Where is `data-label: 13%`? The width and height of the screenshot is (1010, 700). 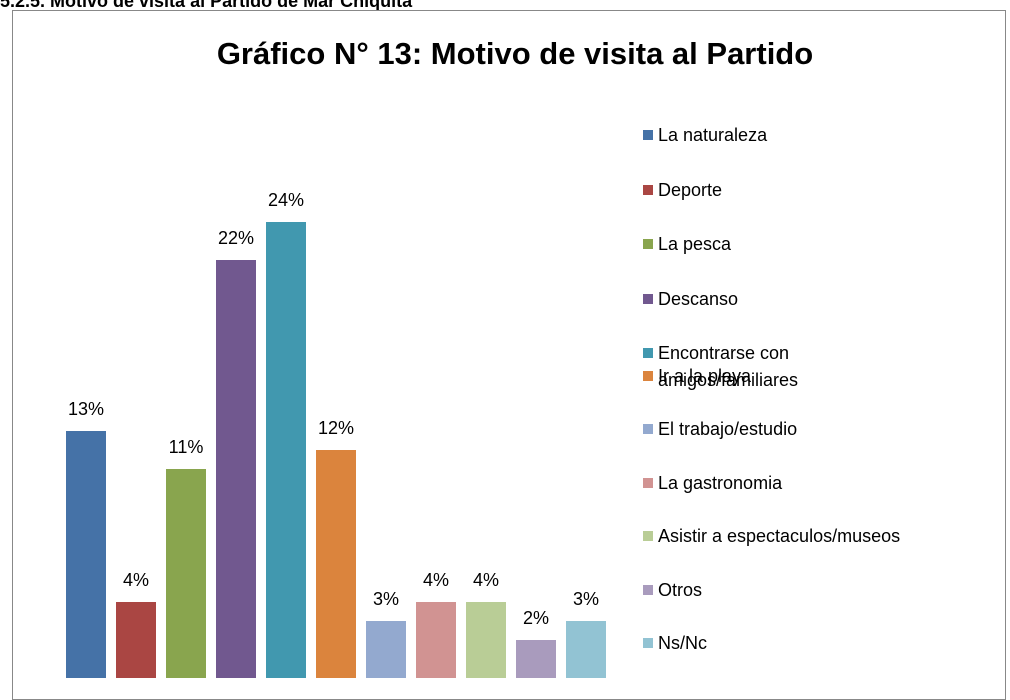
data-label: 13% is located at coordinates (86, 409).